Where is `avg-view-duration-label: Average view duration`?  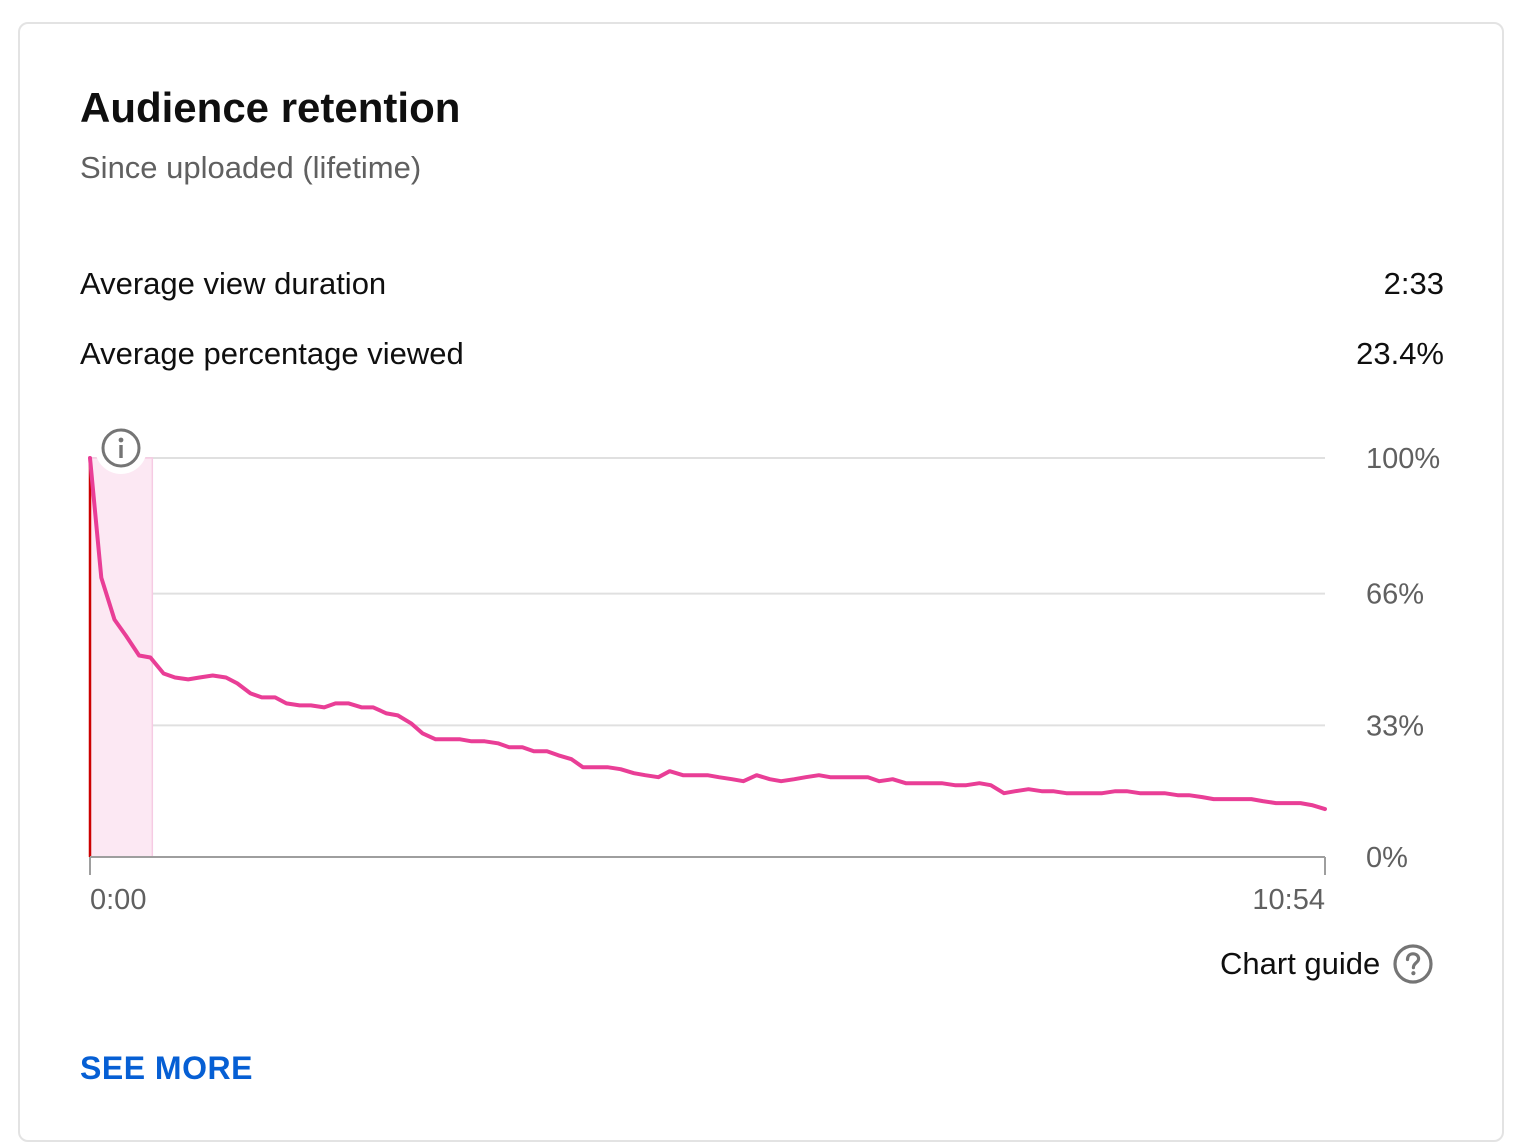 avg-view-duration-label: Average view duration is located at coordinates (233, 283).